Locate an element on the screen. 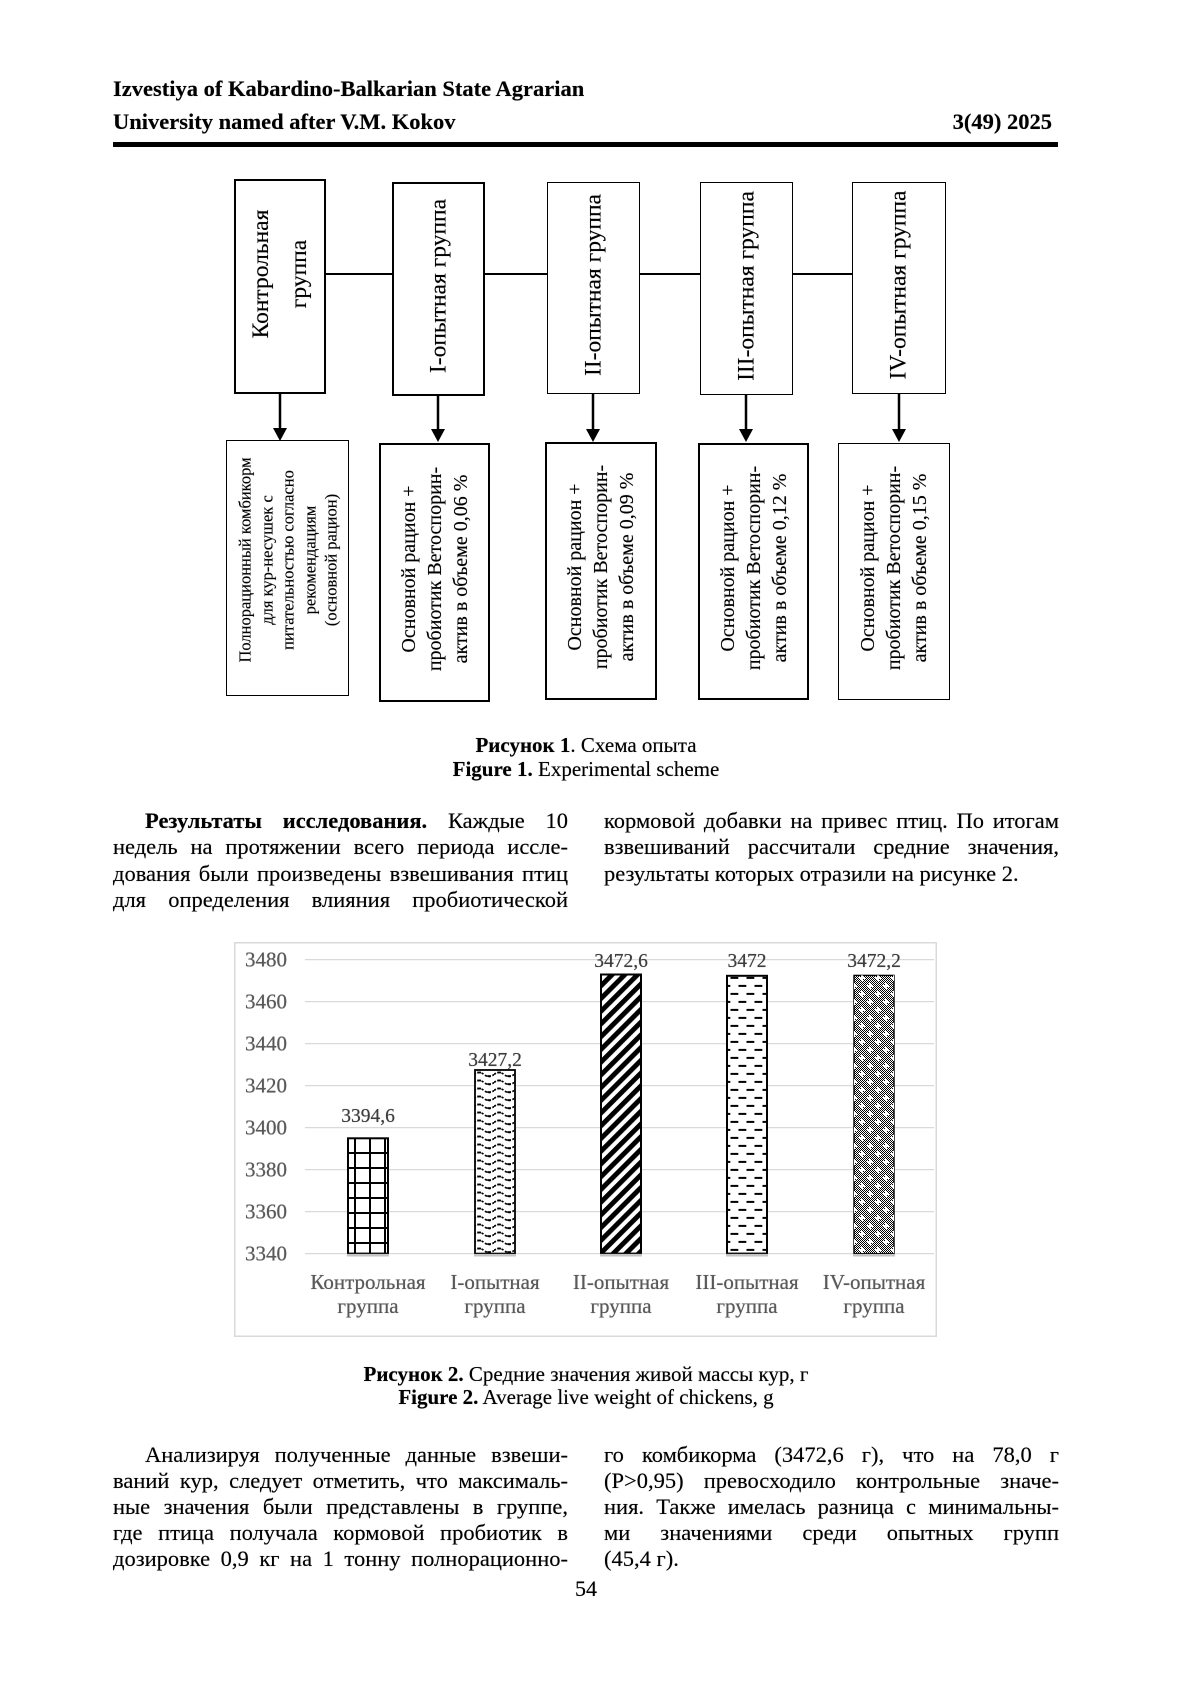  svg-text: 3380 is located at coordinates (266, 1170).